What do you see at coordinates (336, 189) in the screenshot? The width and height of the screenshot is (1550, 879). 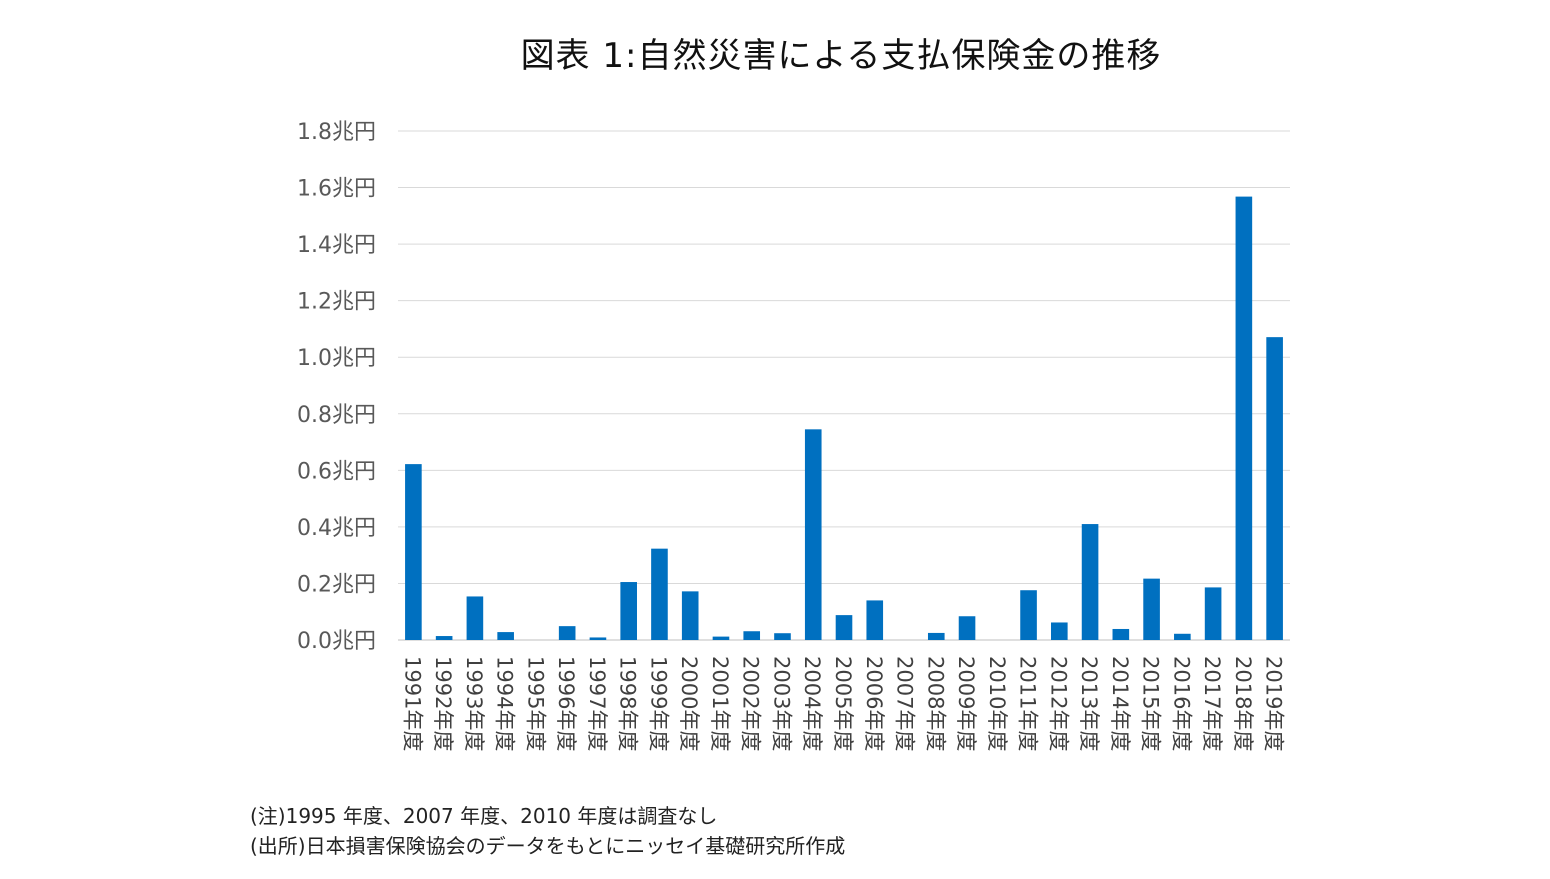 I see `y-tick-label: 1.6兆円` at bounding box center [336, 189].